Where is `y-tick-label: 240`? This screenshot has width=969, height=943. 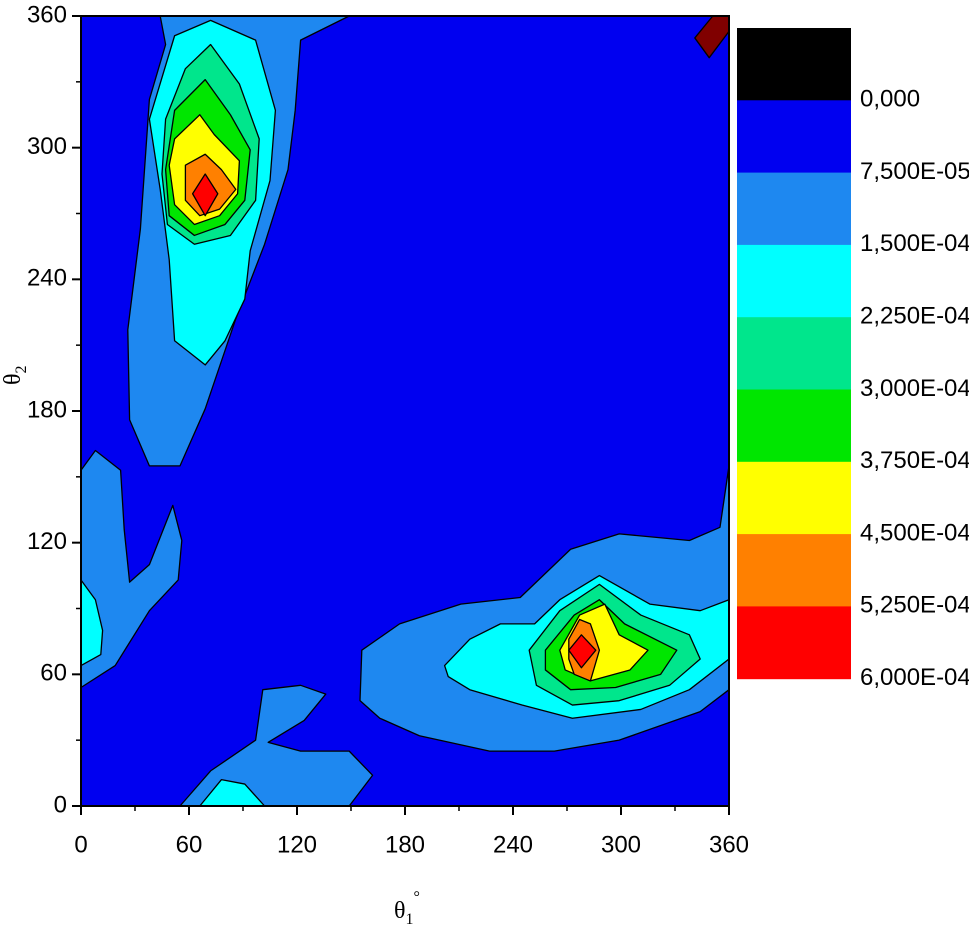 y-tick-label: 240 is located at coordinates (47, 278).